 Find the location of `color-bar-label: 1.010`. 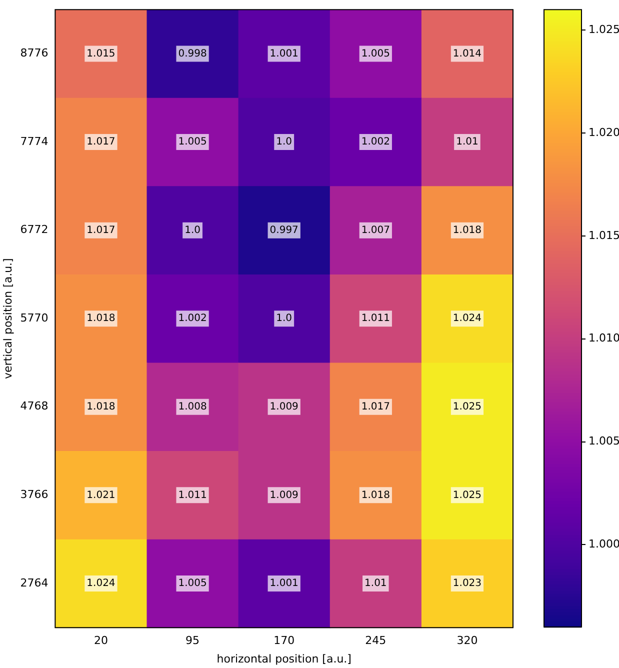

color-bar-label: 1.010 is located at coordinates (603, 338).